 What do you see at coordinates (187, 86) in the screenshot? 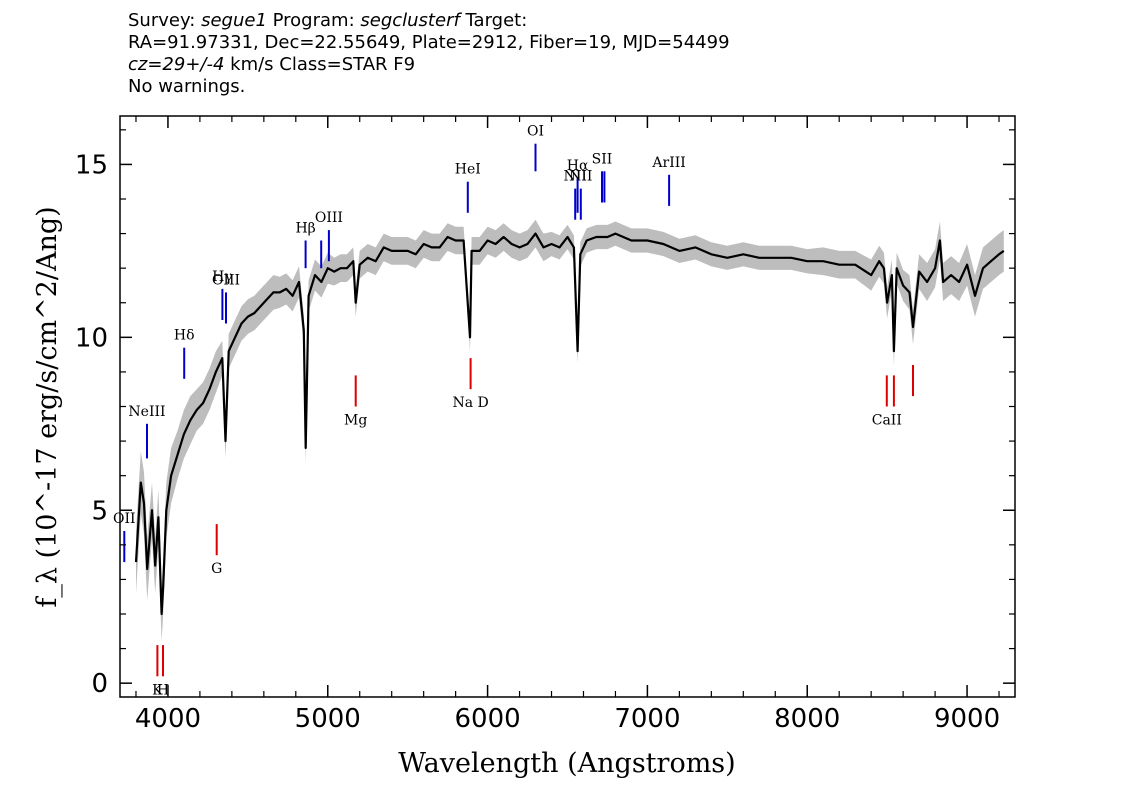
I see `header-line-4: No warnings.` at bounding box center [187, 86].